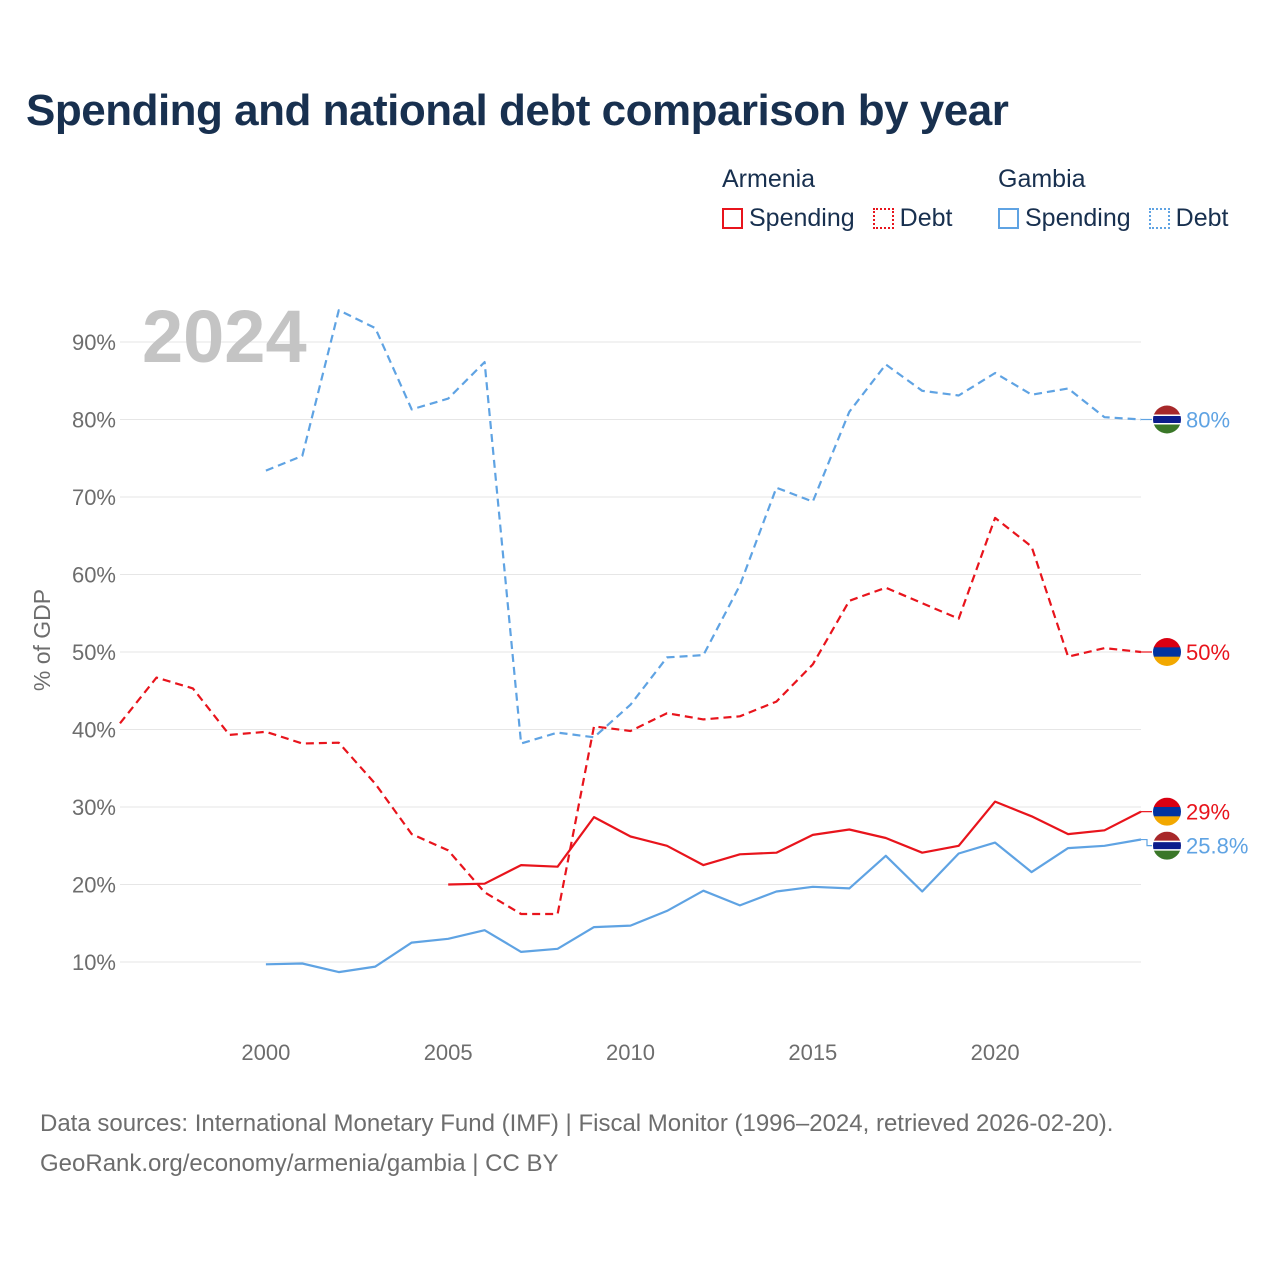  I want to click on y-tick-label: 40%, so click(94, 730).